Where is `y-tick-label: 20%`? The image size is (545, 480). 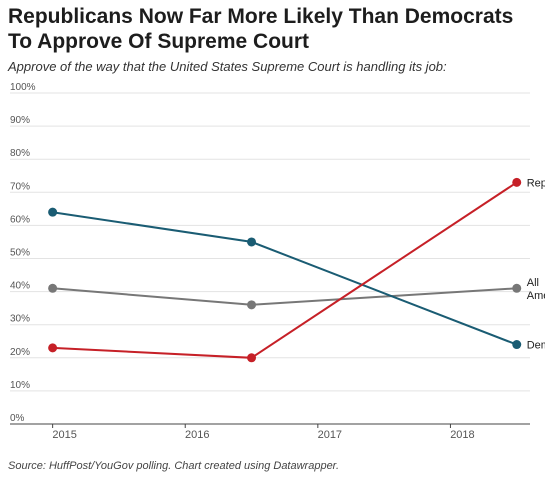 y-tick-label: 20% is located at coordinates (20, 352).